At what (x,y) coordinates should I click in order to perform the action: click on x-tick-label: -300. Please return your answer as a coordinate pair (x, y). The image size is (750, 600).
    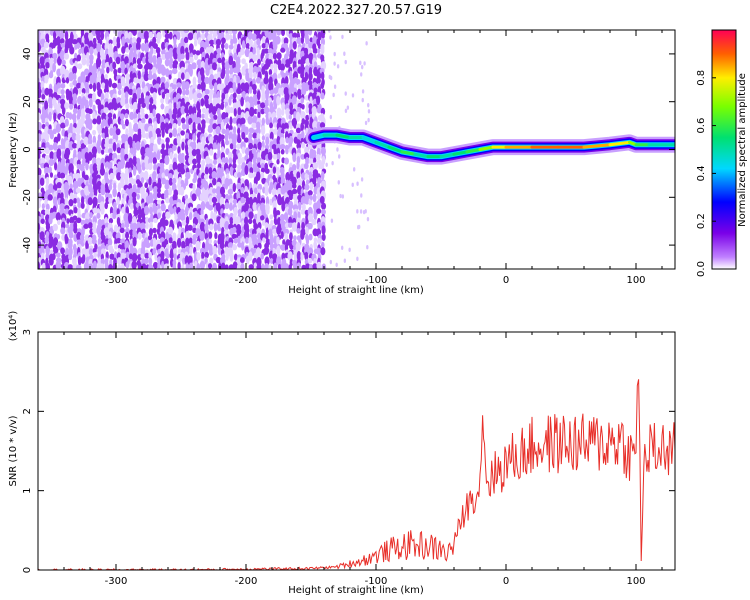
    Looking at the image, I should click on (116, 280).